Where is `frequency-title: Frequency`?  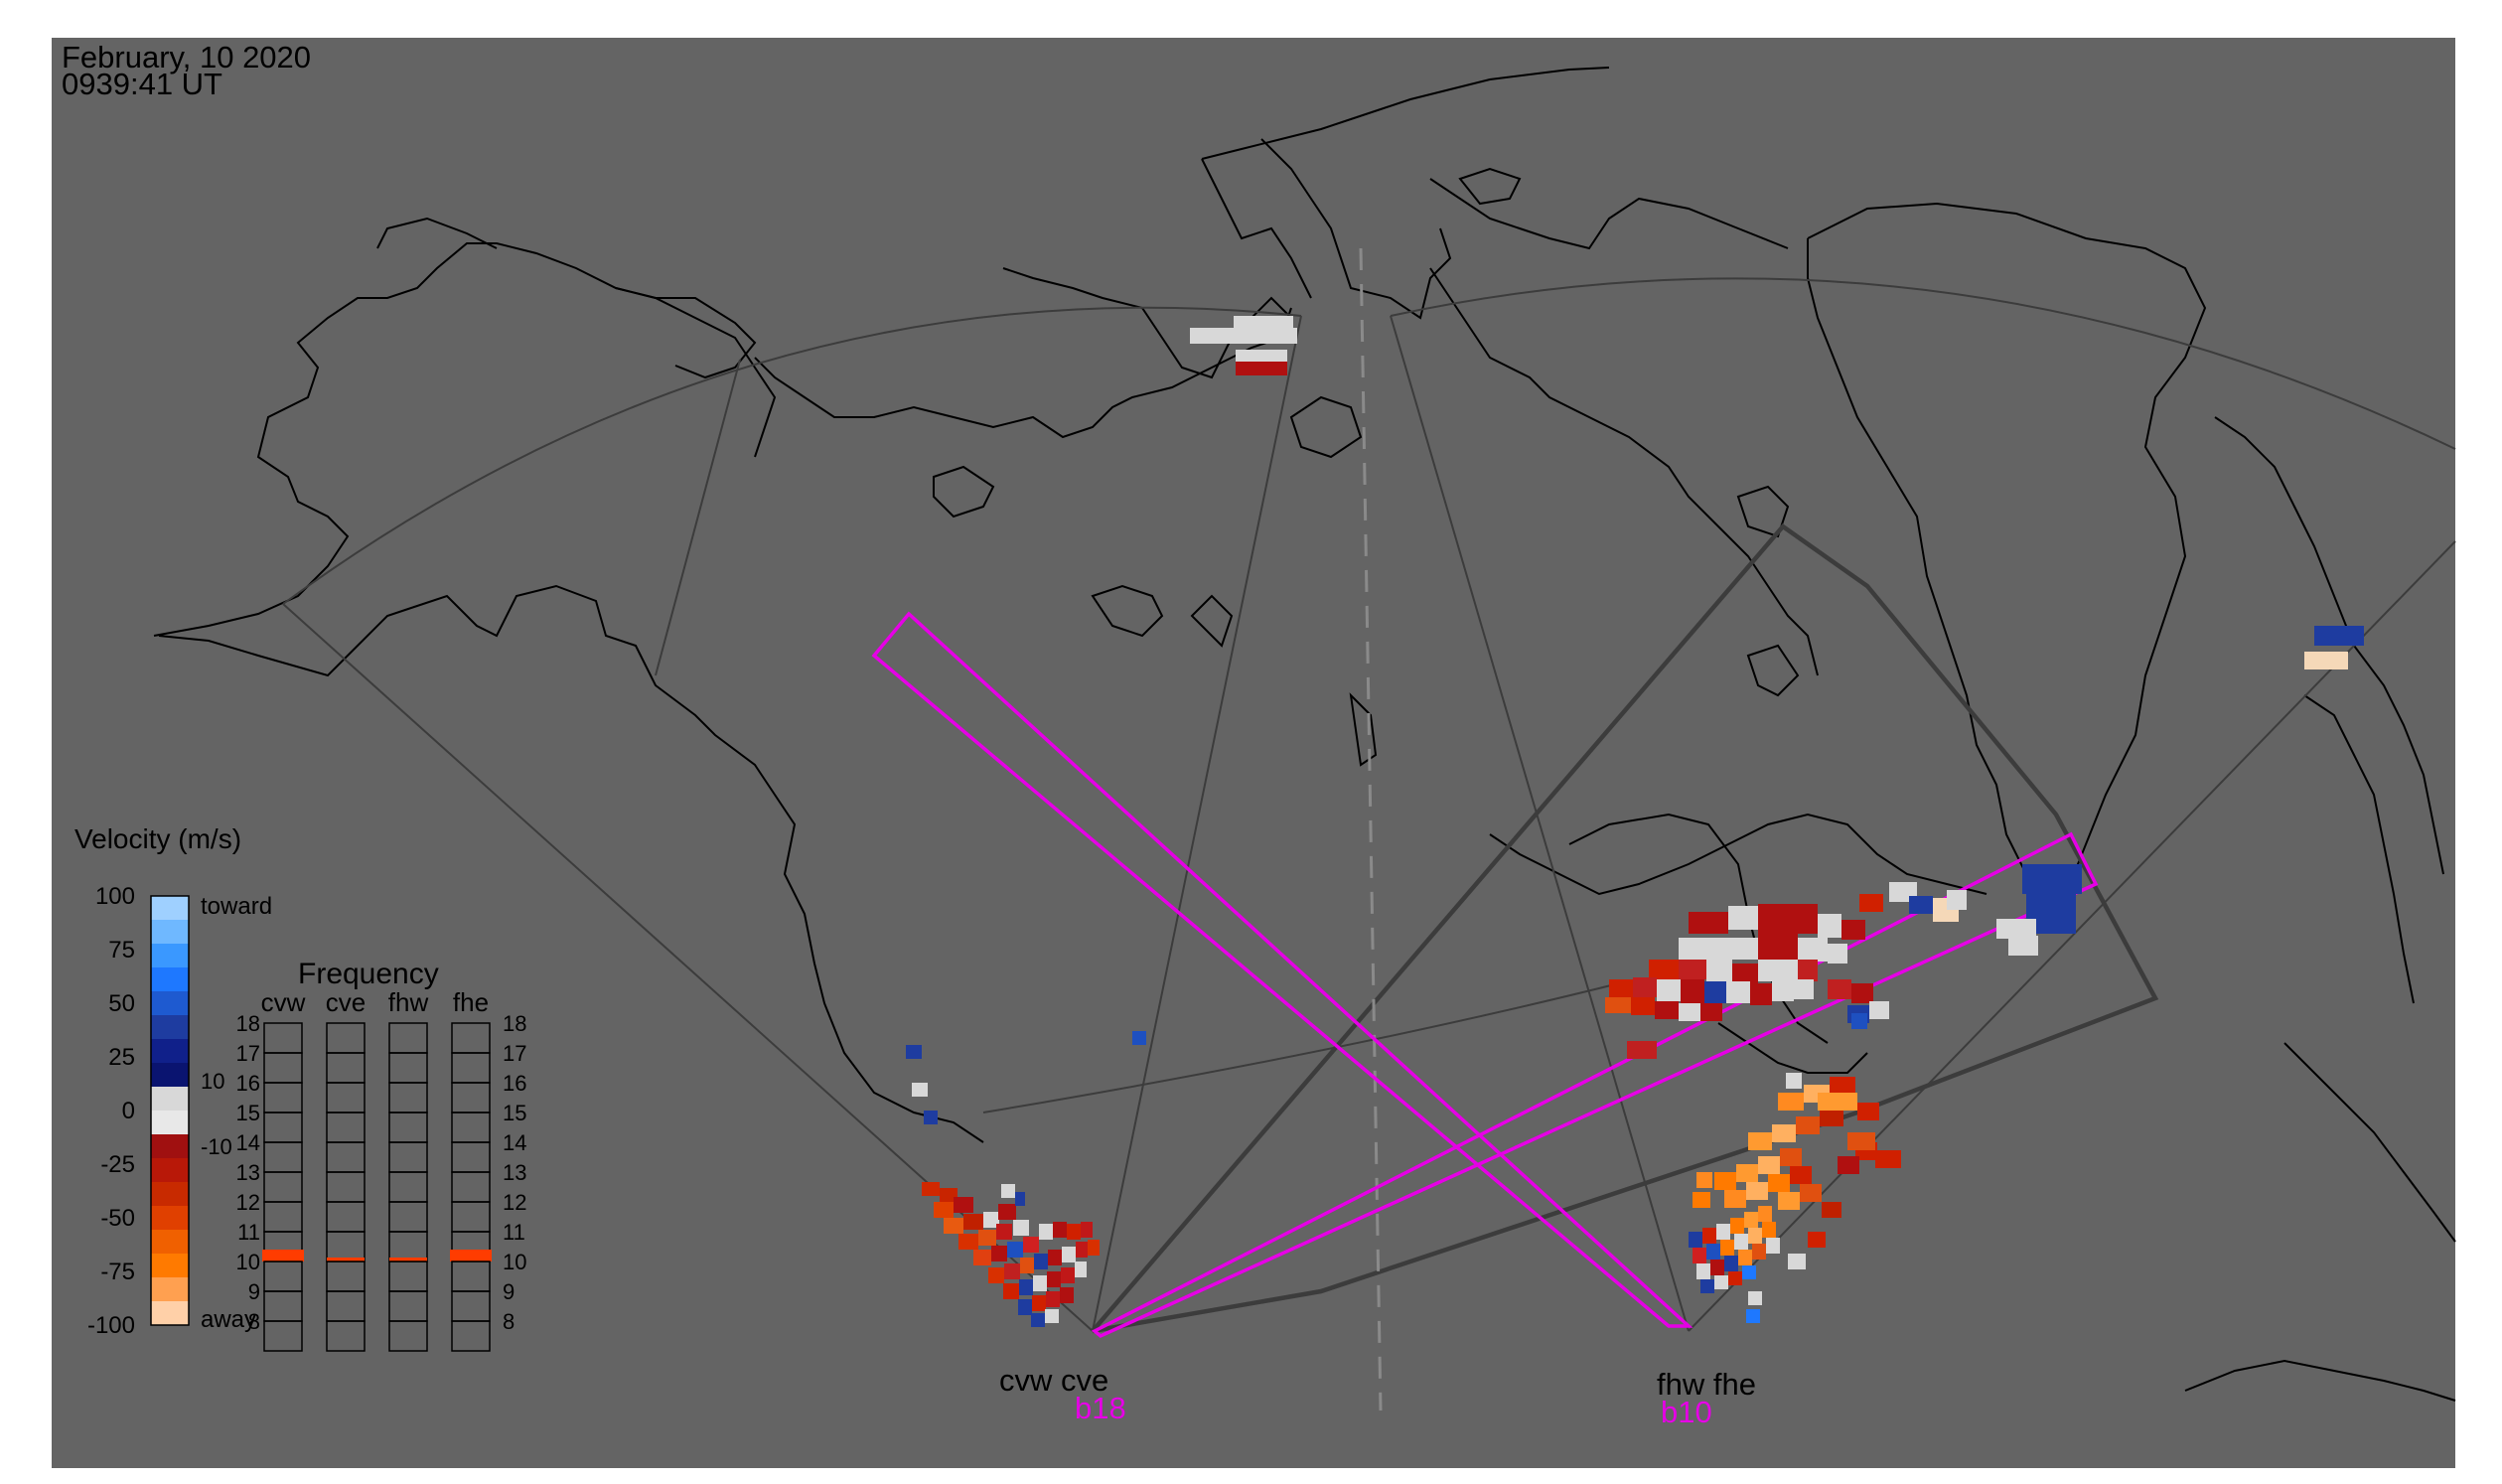
frequency-title: Frequency is located at coordinates (368, 974).